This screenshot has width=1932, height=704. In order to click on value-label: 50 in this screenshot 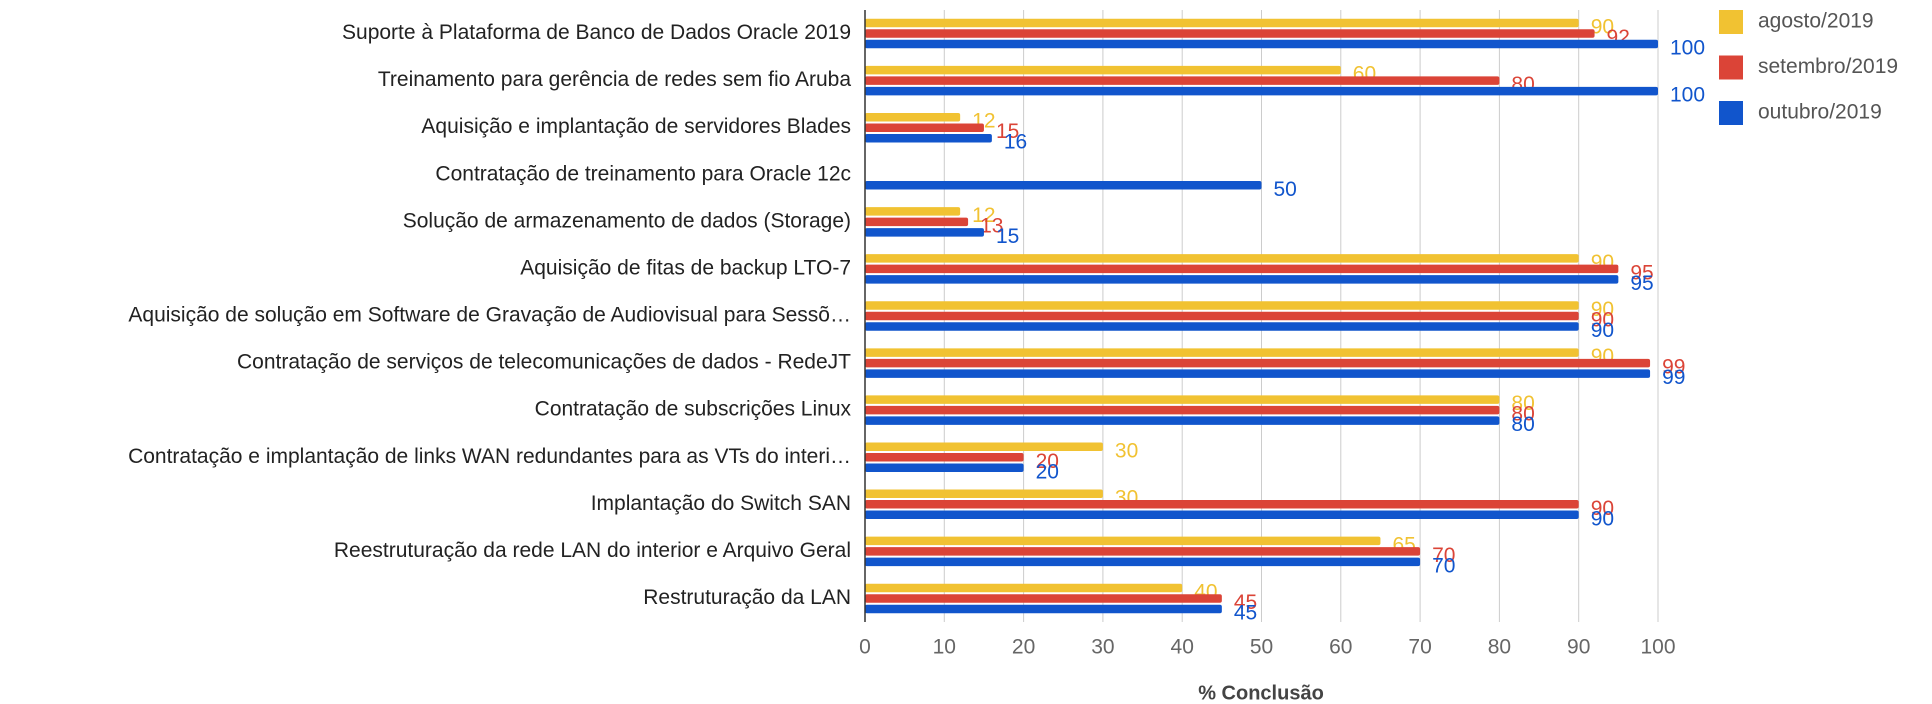, I will do `click(1285, 189)`.